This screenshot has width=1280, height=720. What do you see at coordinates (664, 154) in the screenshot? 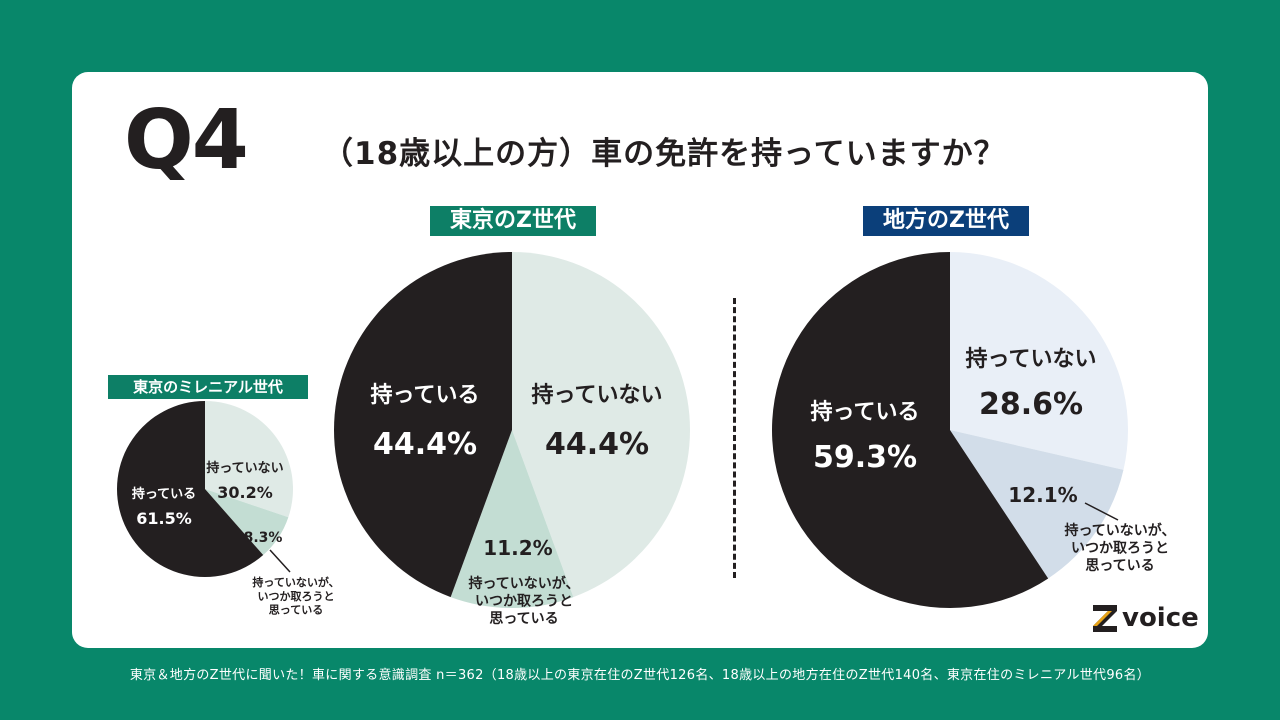
I see `question-text: （18歳以上の方）車の免許を持っていますか？` at bounding box center [664, 154].